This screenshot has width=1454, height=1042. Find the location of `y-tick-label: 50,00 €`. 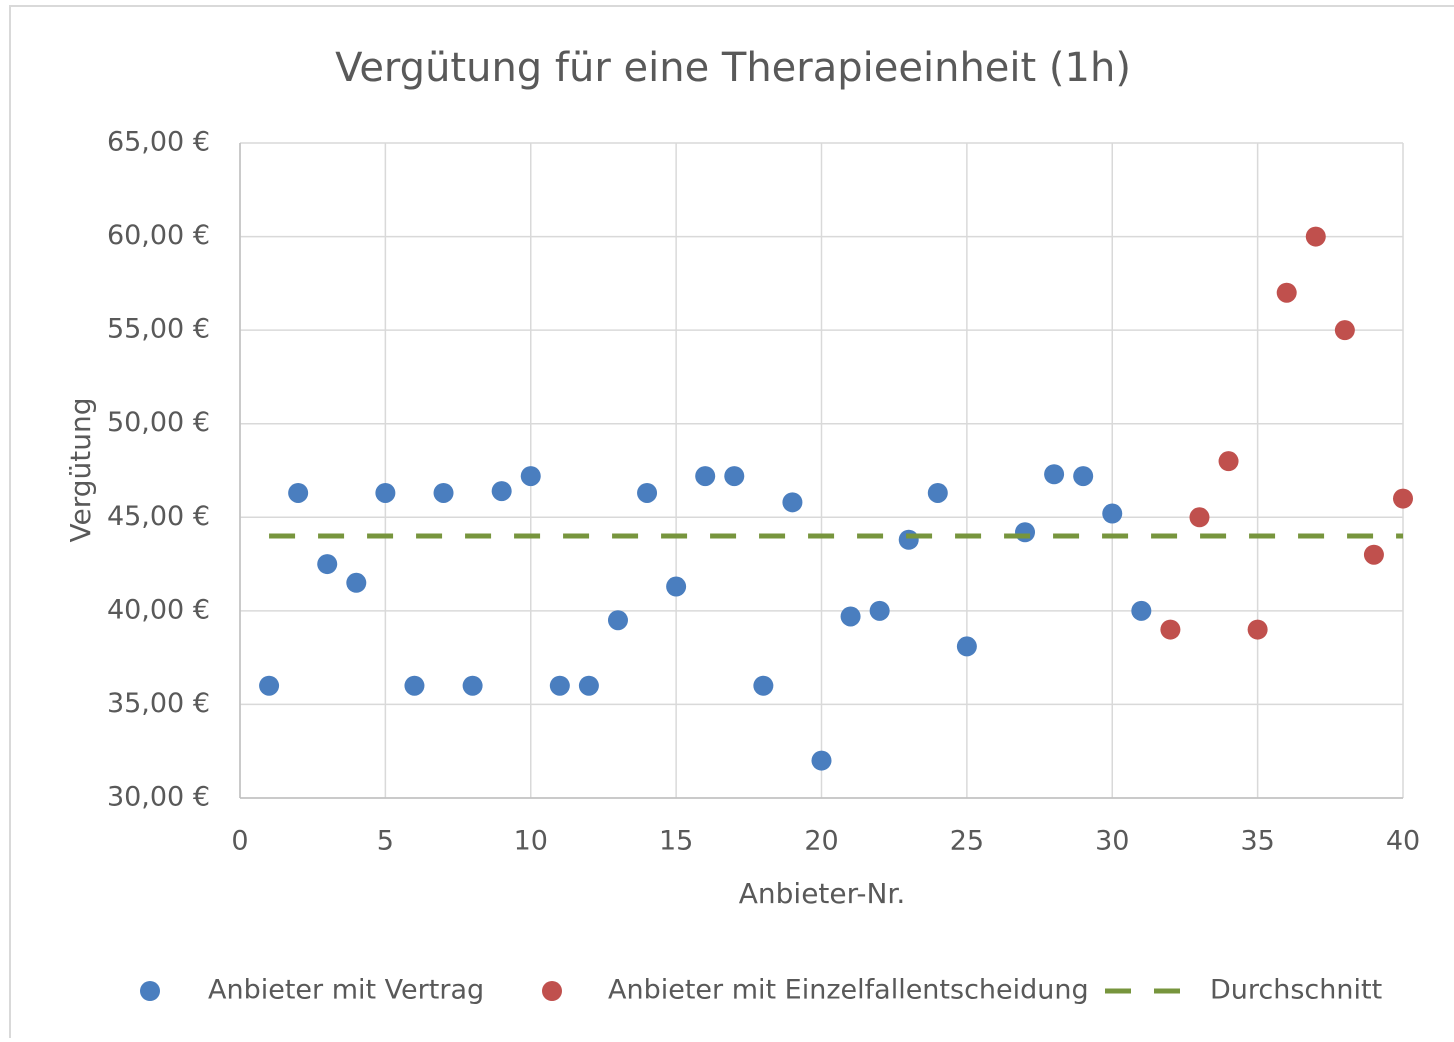

y-tick-label: 50,00 € is located at coordinates (158, 422).